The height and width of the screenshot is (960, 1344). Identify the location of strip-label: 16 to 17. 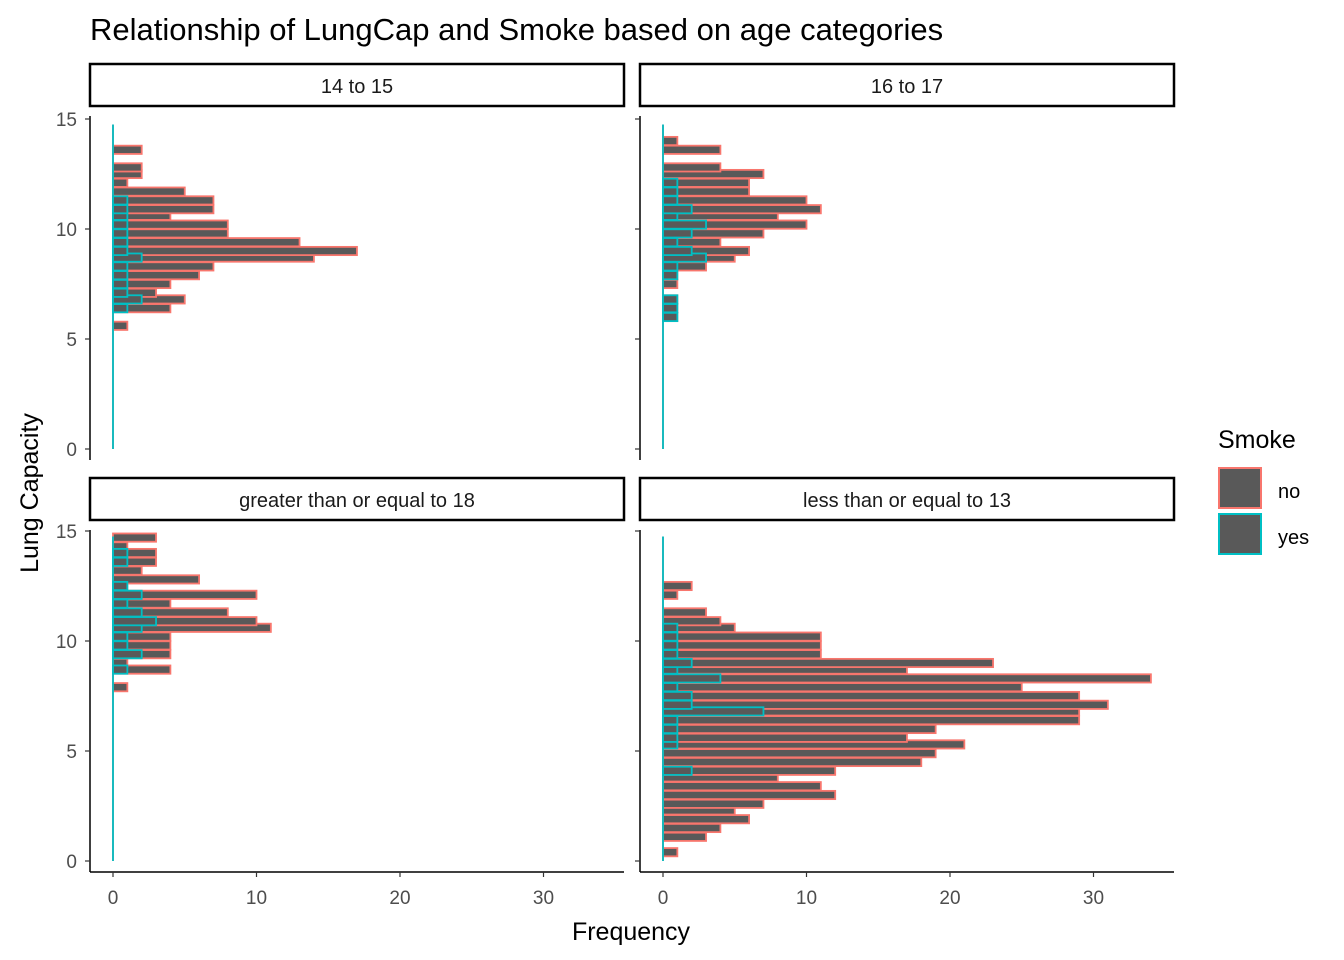
(907, 87).